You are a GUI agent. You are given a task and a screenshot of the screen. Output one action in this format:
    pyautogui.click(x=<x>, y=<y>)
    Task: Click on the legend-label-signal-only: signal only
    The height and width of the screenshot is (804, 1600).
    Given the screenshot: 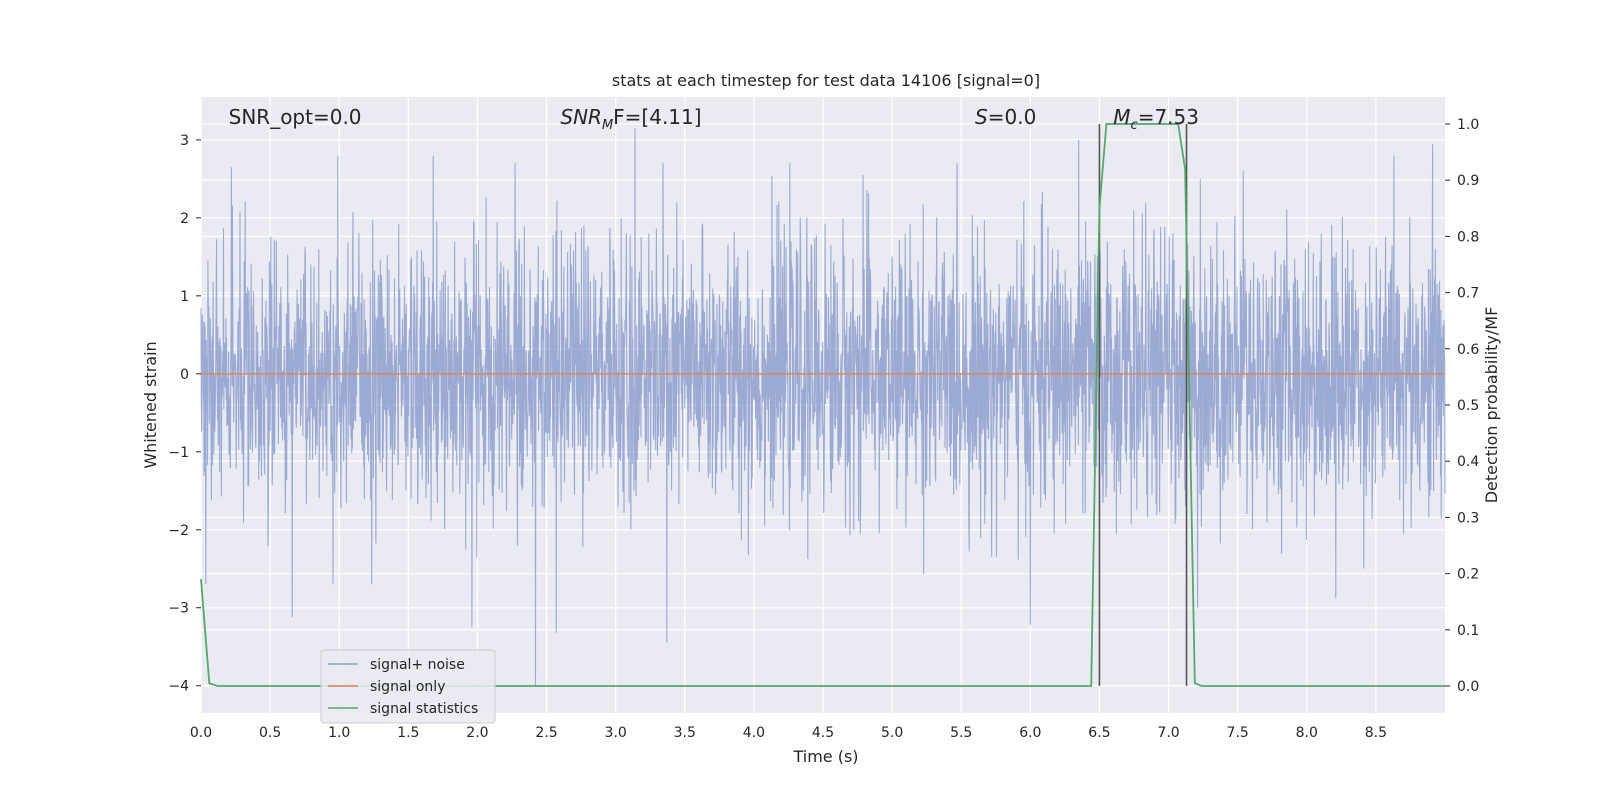 What is the action you would take?
    pyautogui.click(x=407, y=687)
    